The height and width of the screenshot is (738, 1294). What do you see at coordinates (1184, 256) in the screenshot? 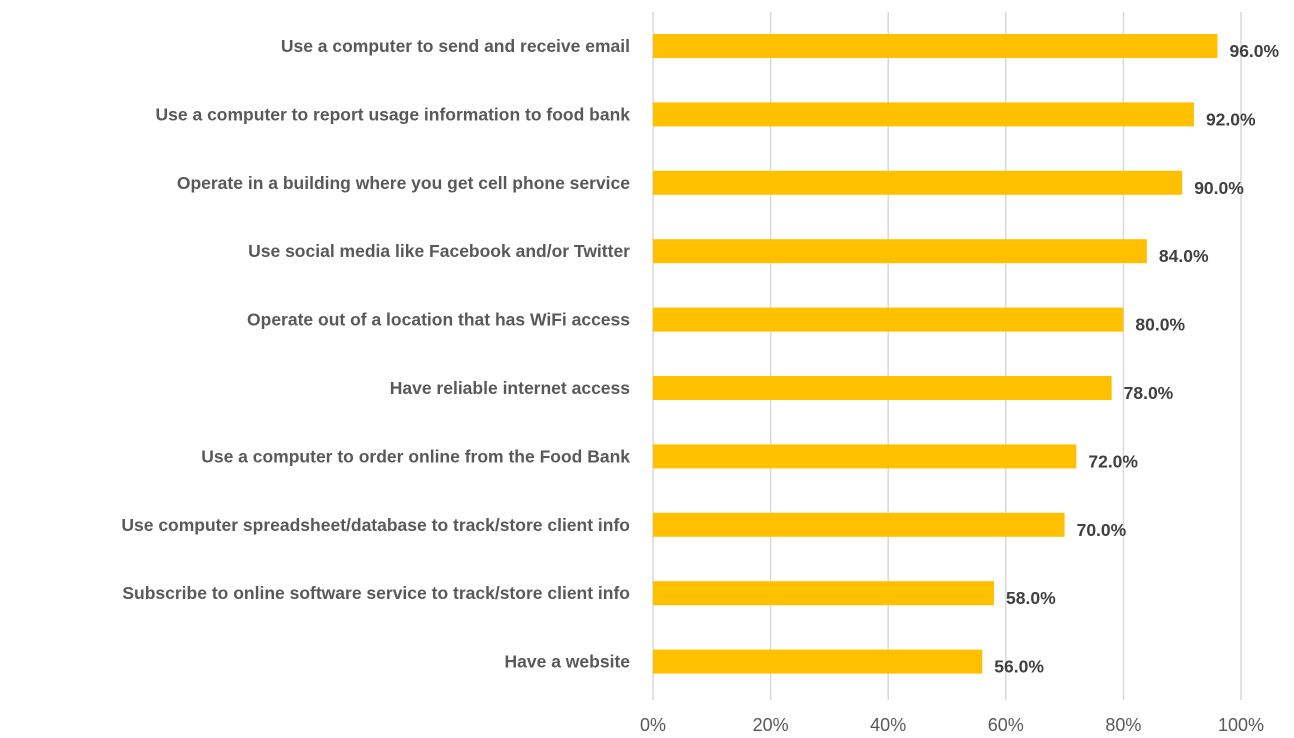
I see `data-label: 84.0%` at bounding box center [1184, 256].